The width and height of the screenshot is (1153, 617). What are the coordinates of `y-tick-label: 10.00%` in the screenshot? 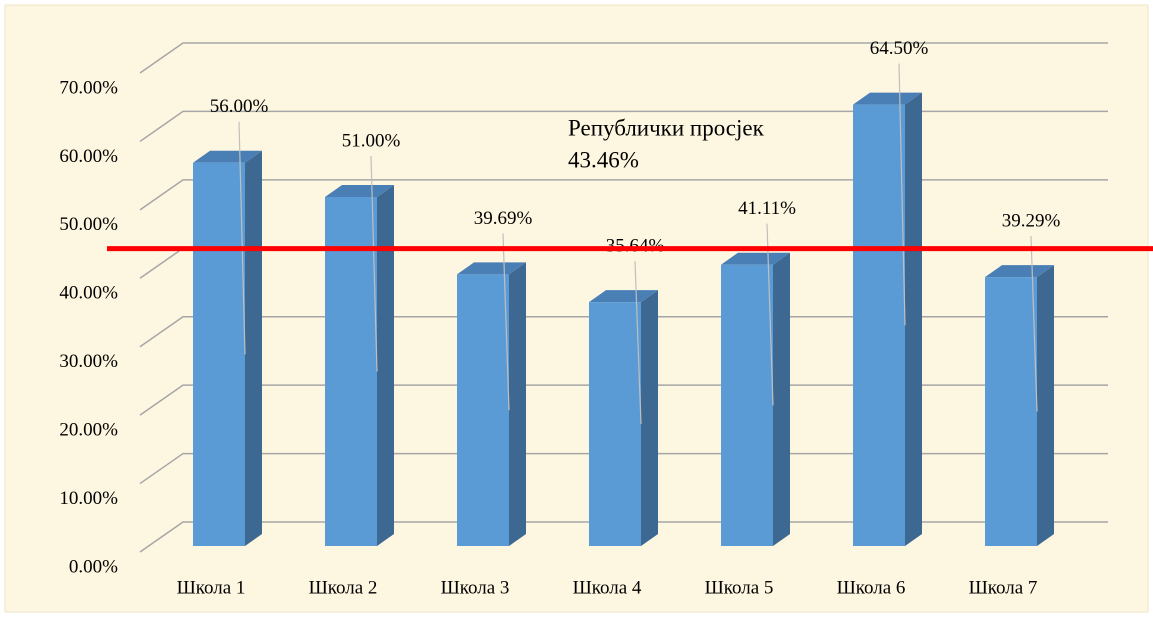 It's located at (88, 498).